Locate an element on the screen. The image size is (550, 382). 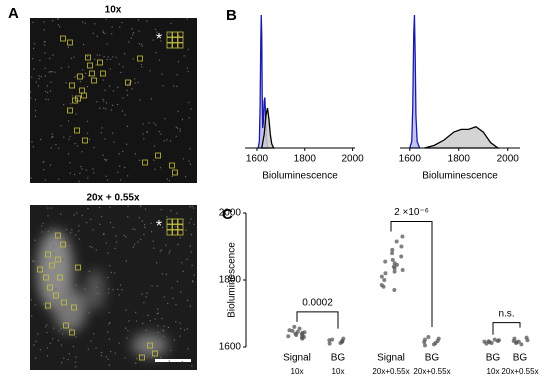
x-tick-label: 2000 is located at coordinates (352, 159).